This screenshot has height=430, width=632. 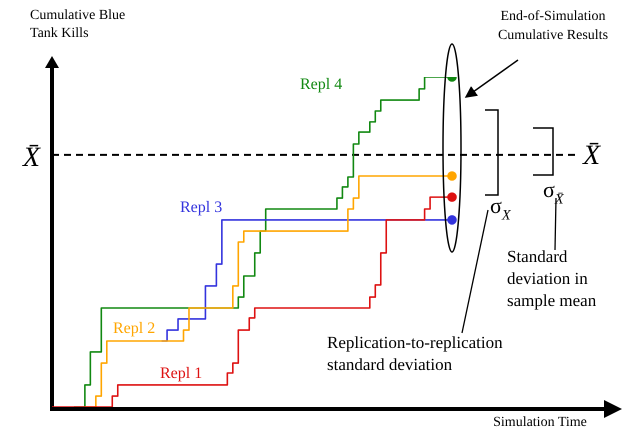 I want to click on y-axis-title: Cumulative Blue Tank Kills, so click(x=78, y=24).